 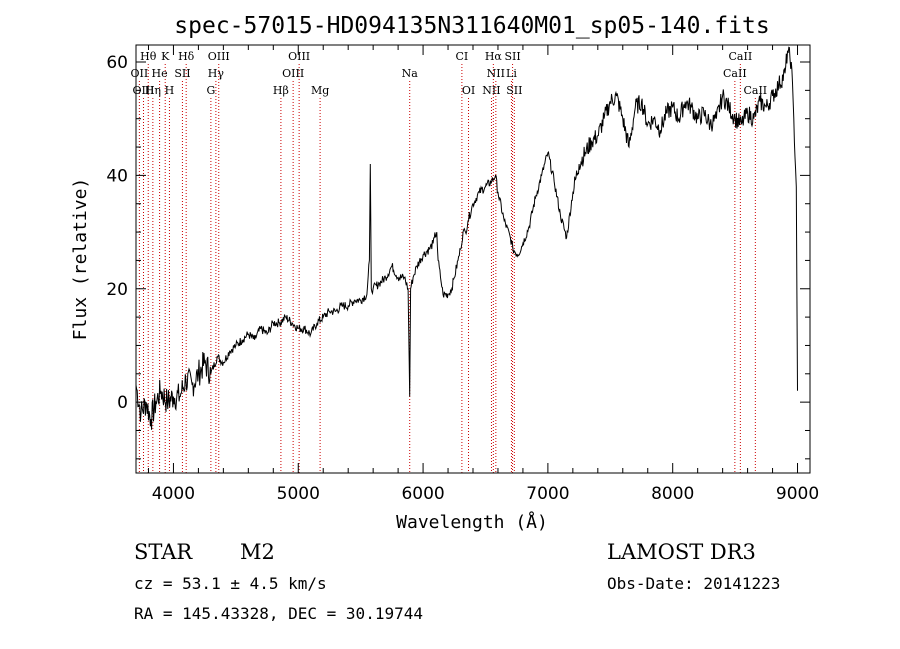 I want to click on survey-label: LAMOST DR3, so click(x=681, y=552).